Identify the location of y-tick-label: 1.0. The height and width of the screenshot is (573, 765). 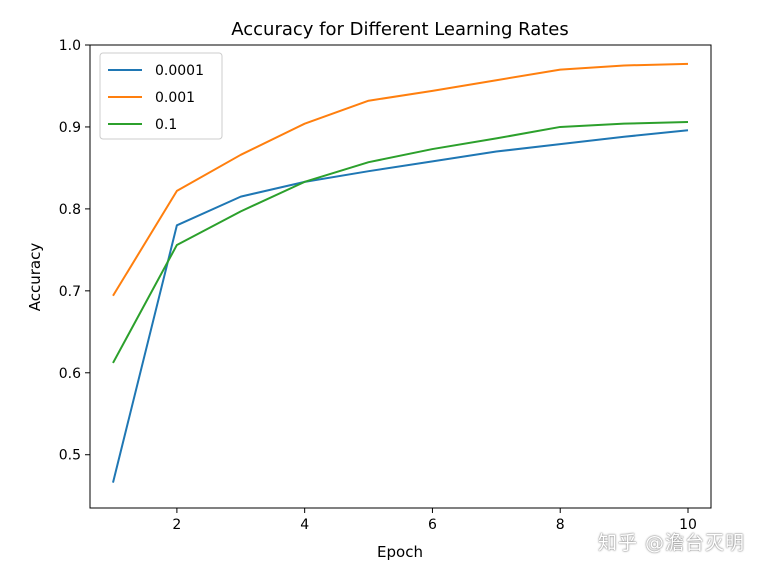
(70, 46).